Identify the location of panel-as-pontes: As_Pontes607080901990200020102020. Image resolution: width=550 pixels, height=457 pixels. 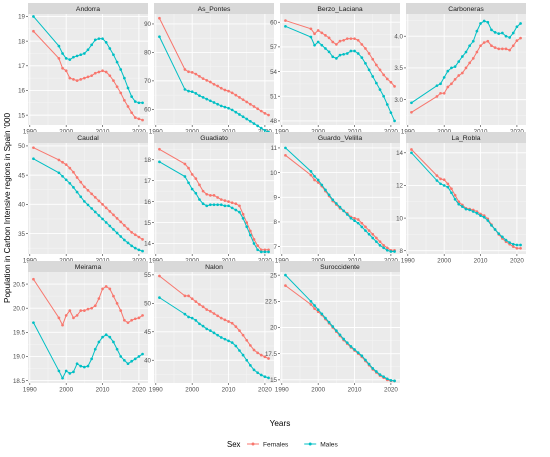
(209, 69).